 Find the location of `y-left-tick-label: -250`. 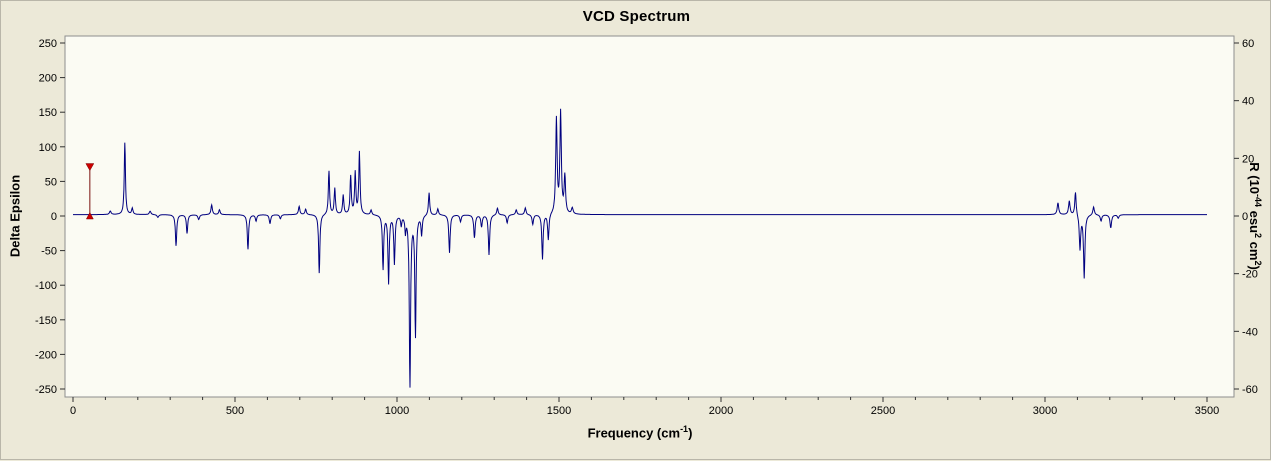

y-left-tick-label: -250 is located at coordinates (46, 390).